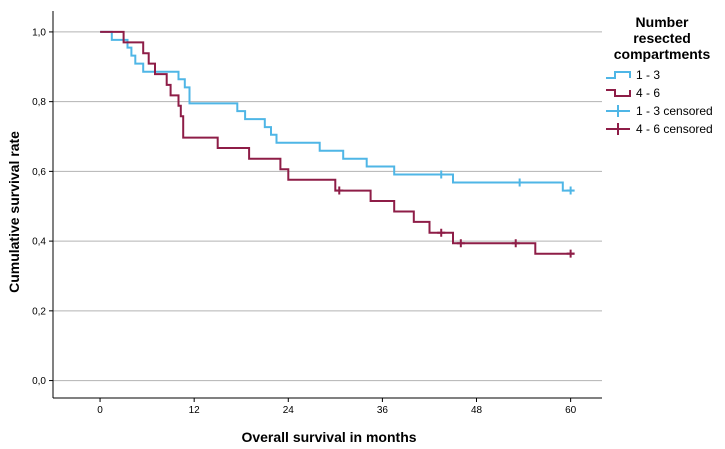 This screenshot has width=725, height=449. I want to click on legend-label-series-2-censored: 4 - 6 censored, so click(674, 129).